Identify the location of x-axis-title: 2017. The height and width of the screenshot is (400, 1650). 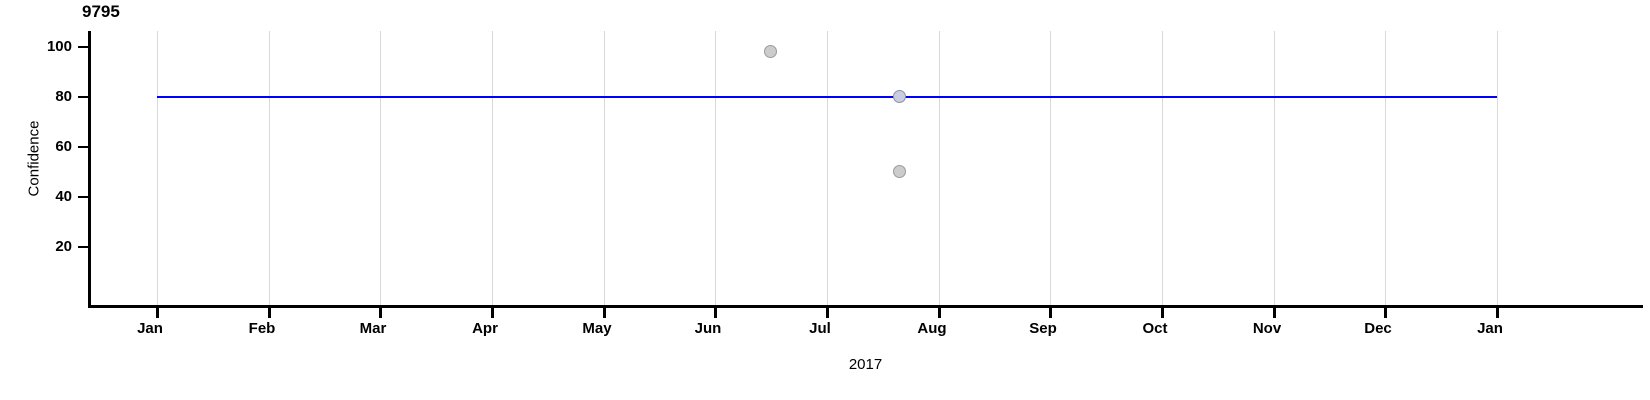
(865, 364).